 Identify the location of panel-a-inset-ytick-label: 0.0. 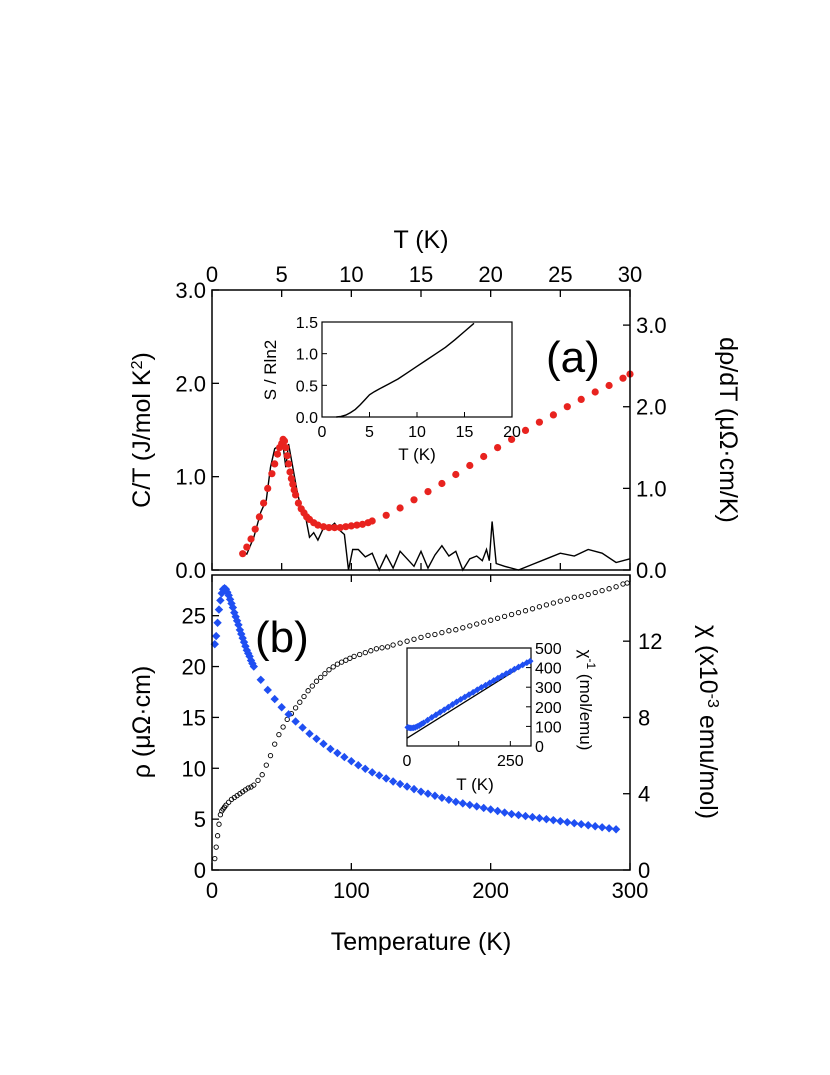
(307, 418).